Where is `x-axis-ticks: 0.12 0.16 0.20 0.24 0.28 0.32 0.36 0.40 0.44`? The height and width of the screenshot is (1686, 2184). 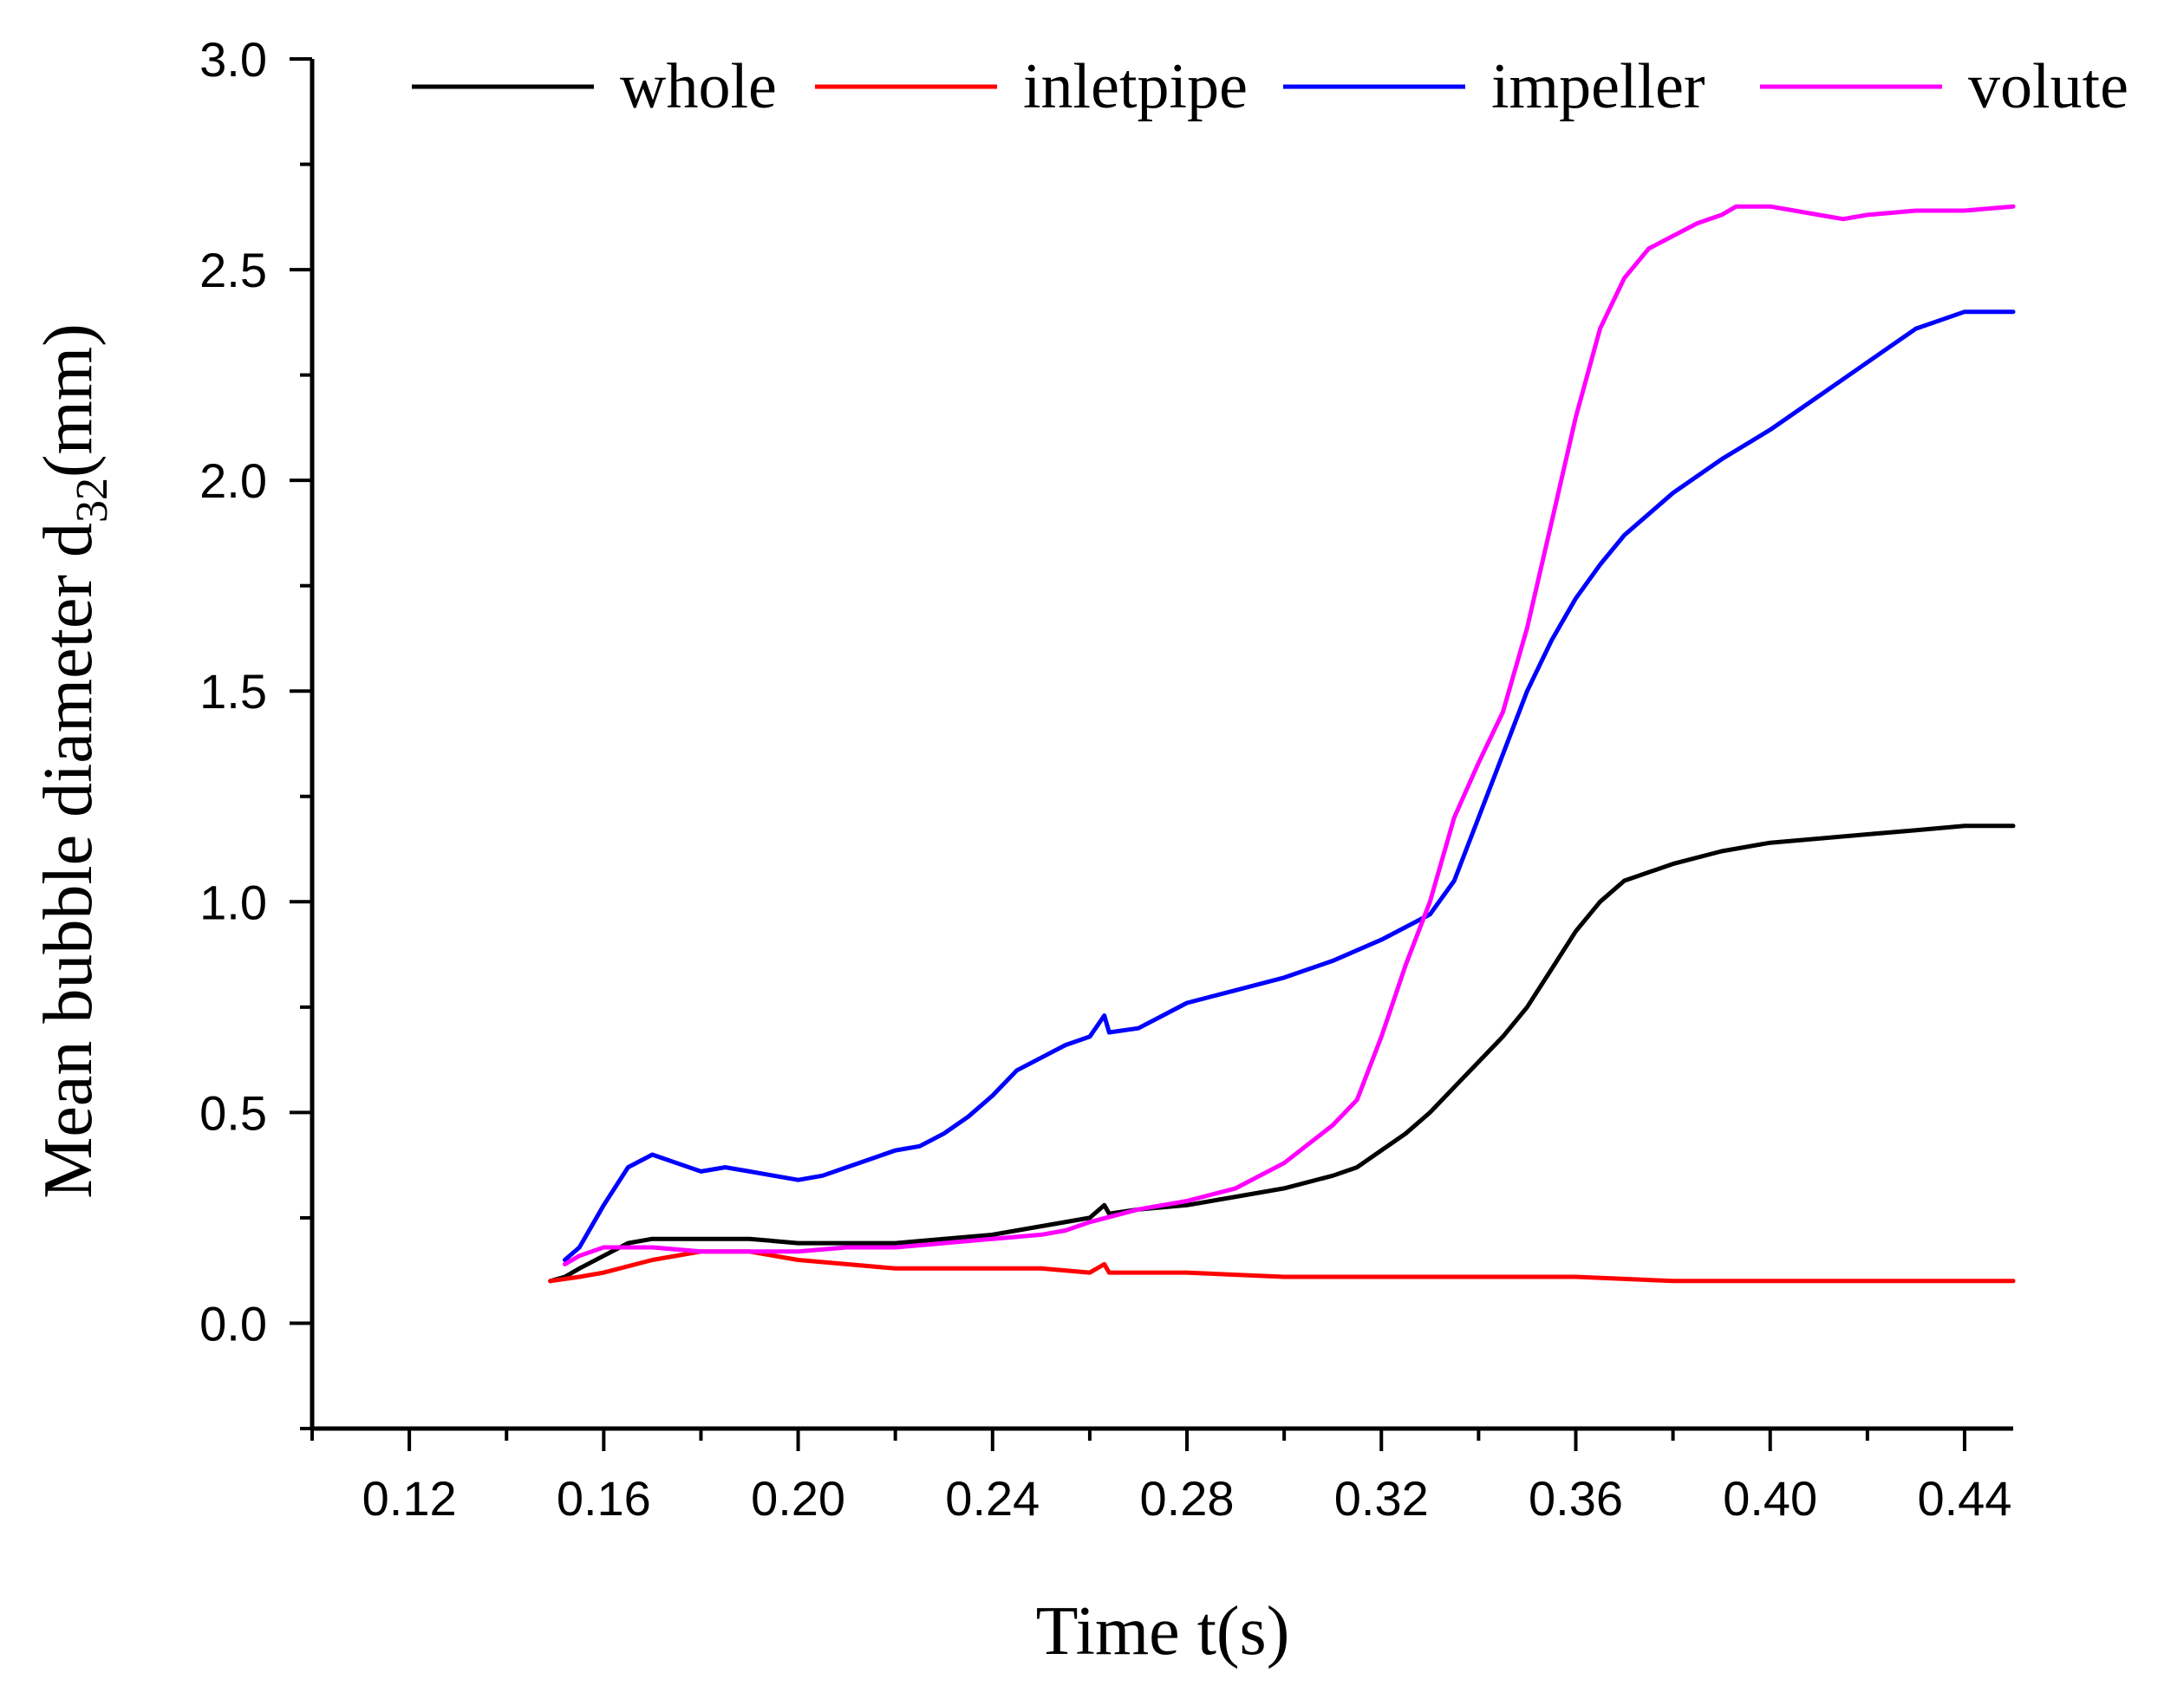
x-axis-ticks: 0.12 0.16 0.20 0.24 0.28 0.32 0.36 0.40 0.44 is located at coordinates (1160, 1477).